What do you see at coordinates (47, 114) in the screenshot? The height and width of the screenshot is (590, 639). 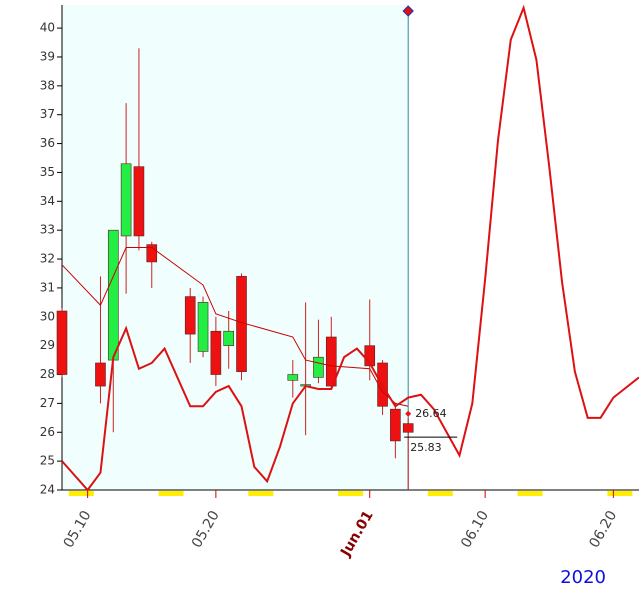 I see `y-tick-label: 37` at bounding box center [47, 114].